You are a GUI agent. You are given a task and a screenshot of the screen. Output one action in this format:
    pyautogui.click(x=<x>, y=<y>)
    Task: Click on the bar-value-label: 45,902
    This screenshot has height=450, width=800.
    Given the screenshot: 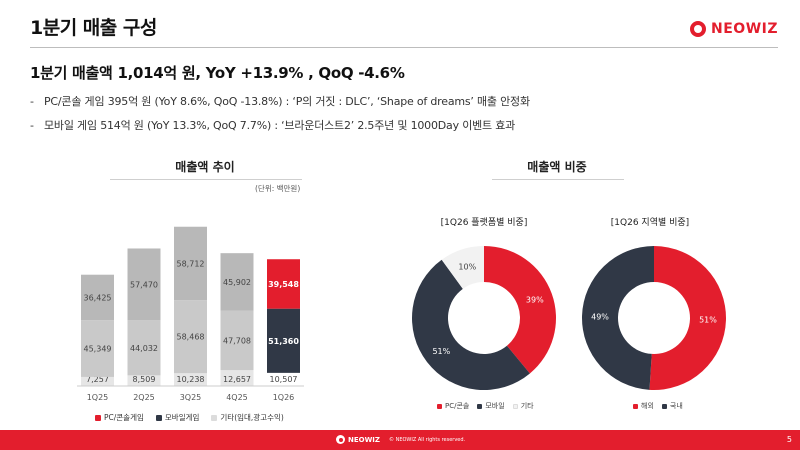 What is the action you would take?
    pyautogui.click(x=237, y=282)
    